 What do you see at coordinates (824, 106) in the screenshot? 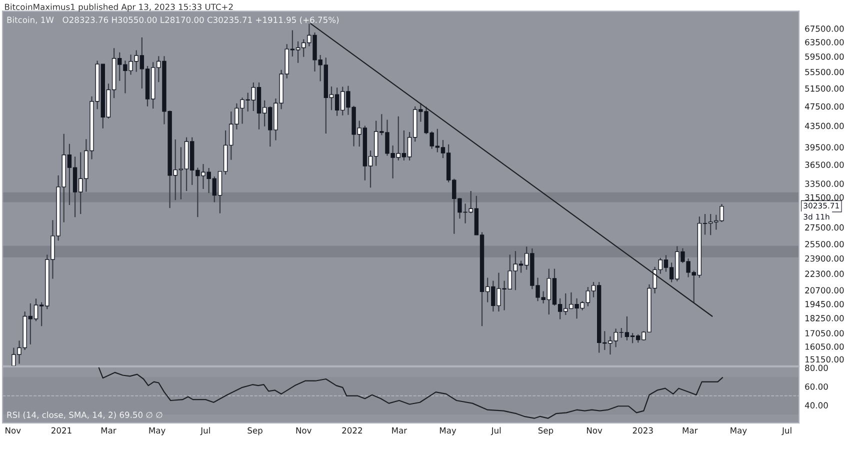
I see `y-tick-label: 47500.00` at bounding box center [824, 106].